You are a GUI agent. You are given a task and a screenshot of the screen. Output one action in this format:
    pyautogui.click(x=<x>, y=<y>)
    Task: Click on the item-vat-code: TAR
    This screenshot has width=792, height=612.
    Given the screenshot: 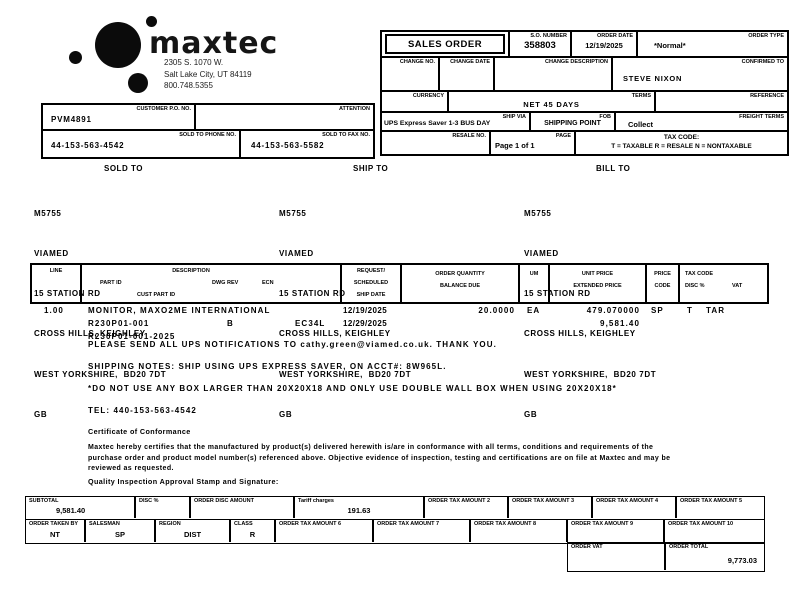 What is the action you would take?
    pyautogui.click(x=716, y=310)
    